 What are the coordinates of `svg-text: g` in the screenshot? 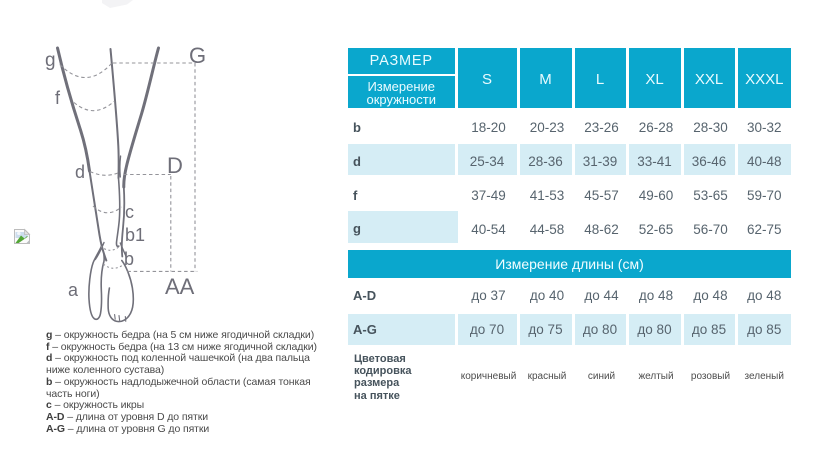 It's located at (50, 60).